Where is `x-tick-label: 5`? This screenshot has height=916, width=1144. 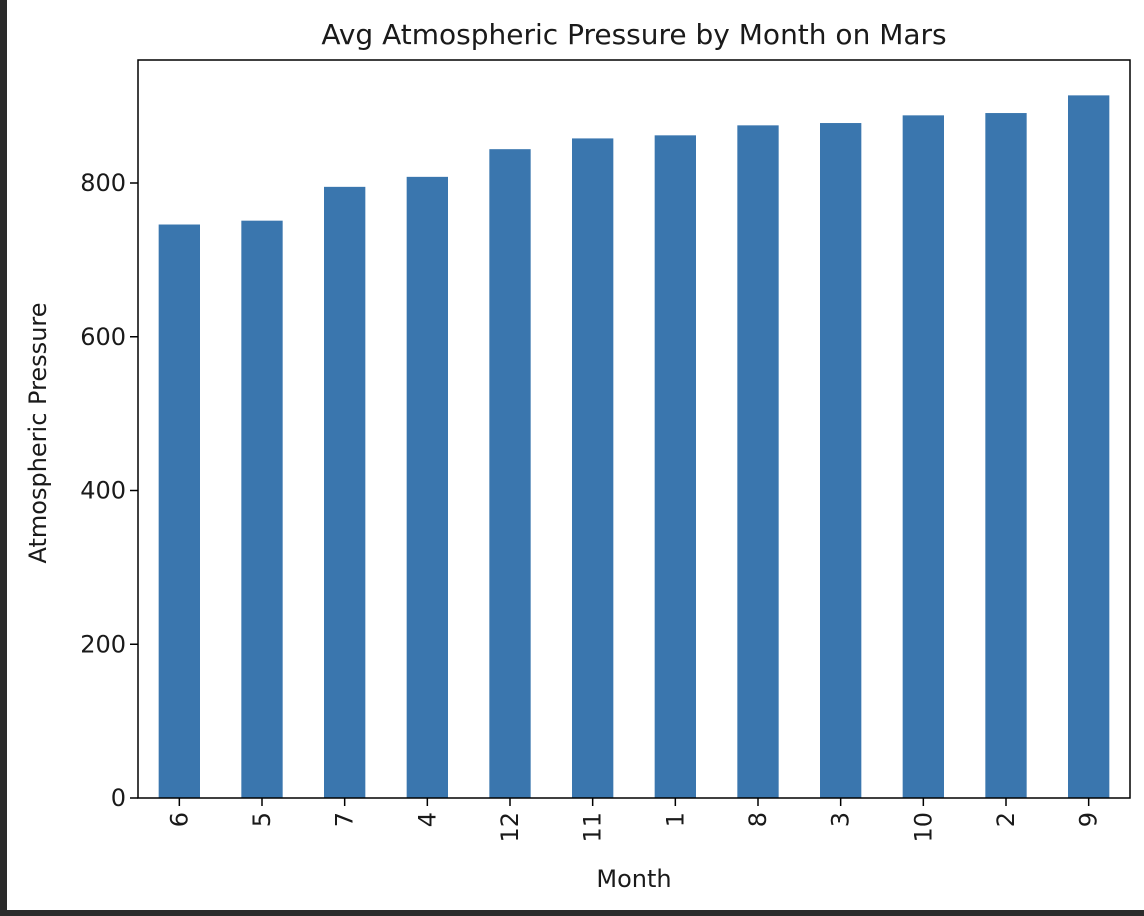 x-tick-label: 5 is located at coordinates (262, 819).